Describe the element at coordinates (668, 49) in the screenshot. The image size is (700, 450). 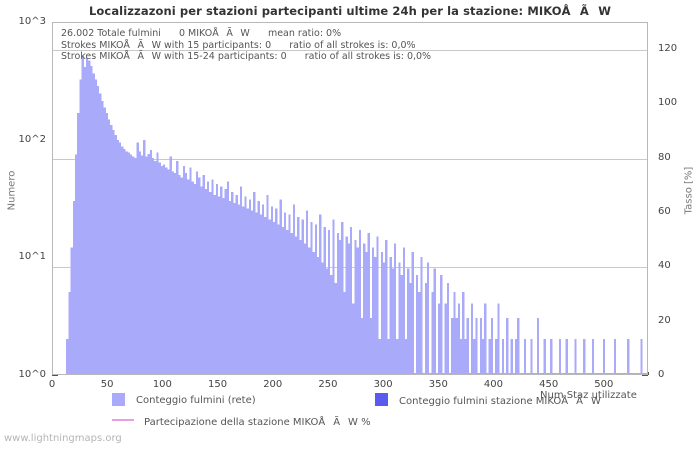
I see `y-axis-right-tick-label: 120` at that location.